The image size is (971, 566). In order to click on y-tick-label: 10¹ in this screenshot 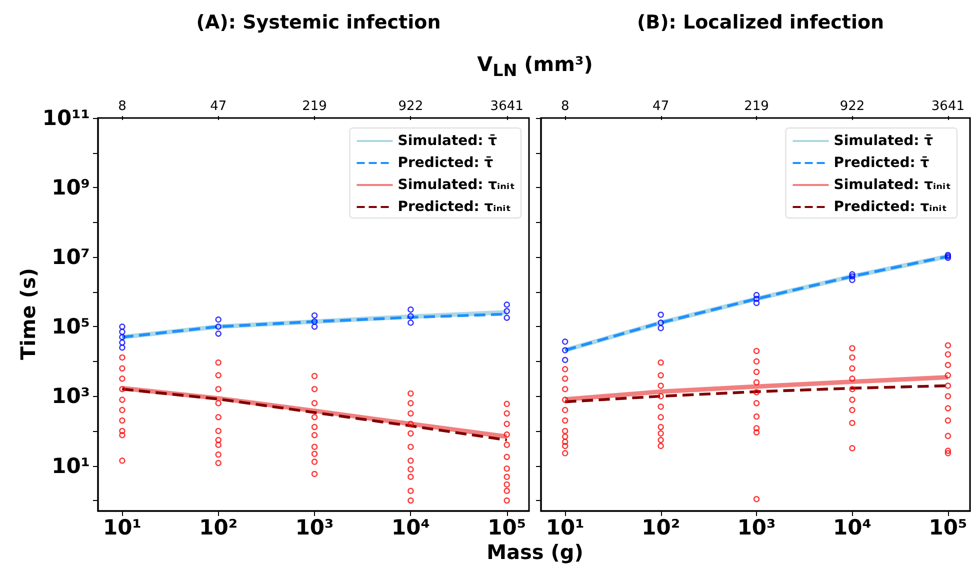, I will do `click(71, 466)`.